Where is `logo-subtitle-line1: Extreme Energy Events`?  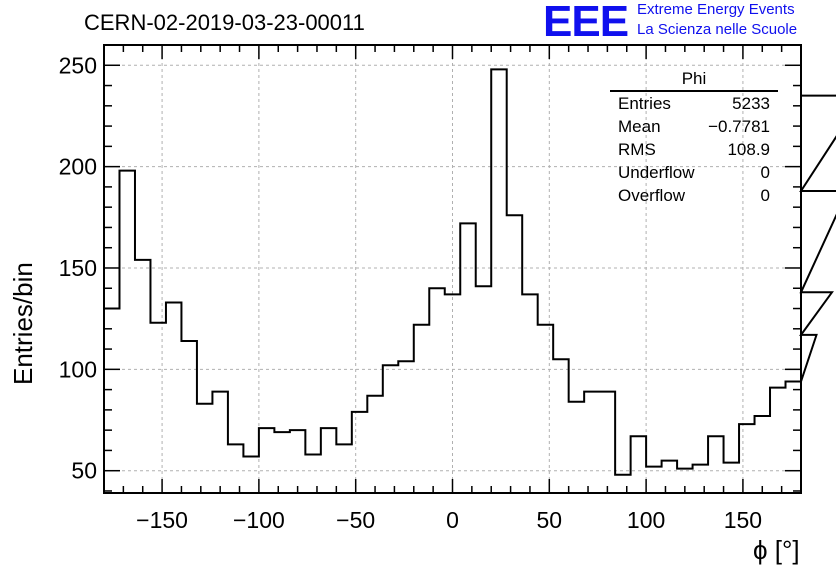 logo-subtitle-line1: Extreme Energy Events is located at coordinates (716, 9).